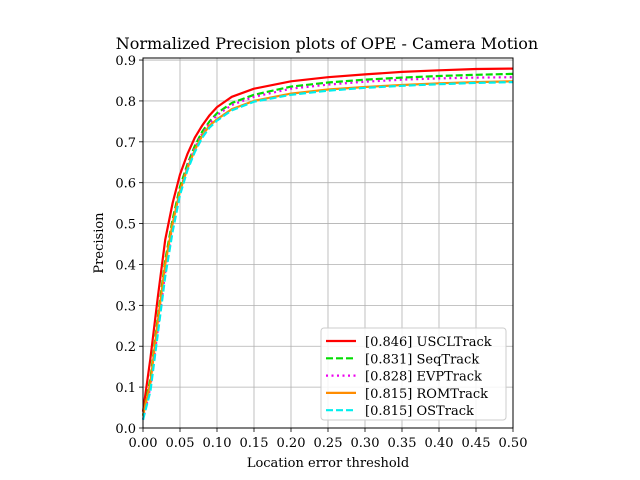 The width and height of the screenshot is (640, 480). I want to click on x-axis-label: Location error threshold, so click(328, 463).